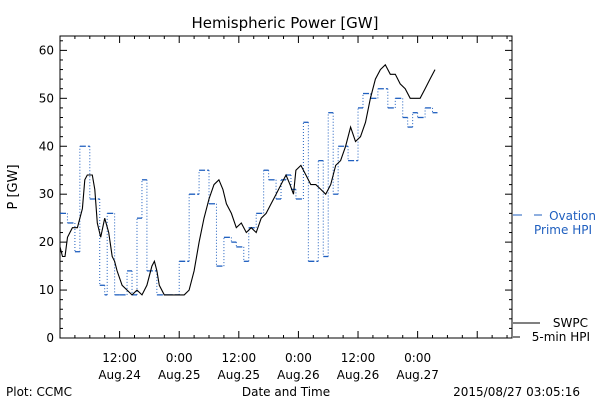  What do you see at coordinates (286, 392) in the screenshot?
I see `x-axis-label: Date and Time` at bounding box center [286, 392].